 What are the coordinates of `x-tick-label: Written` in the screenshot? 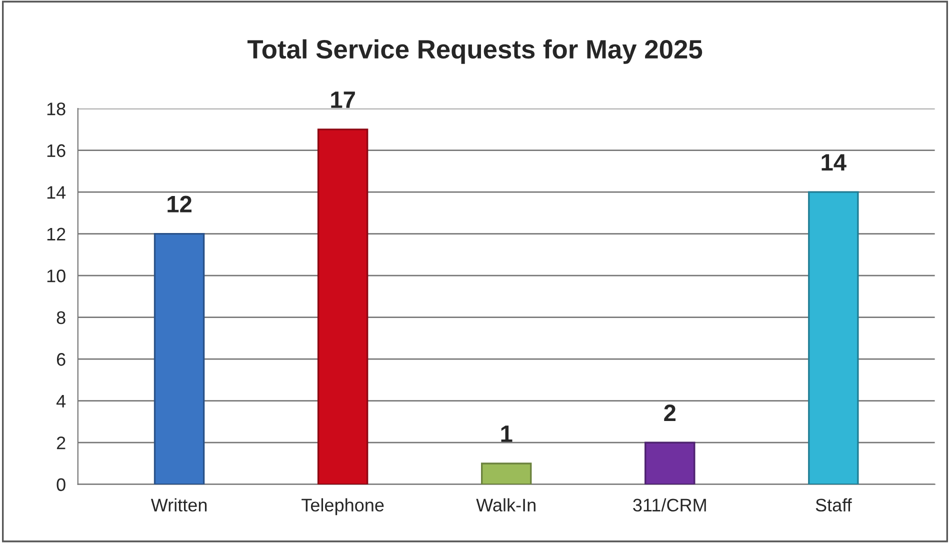 It's located at (178, 505).